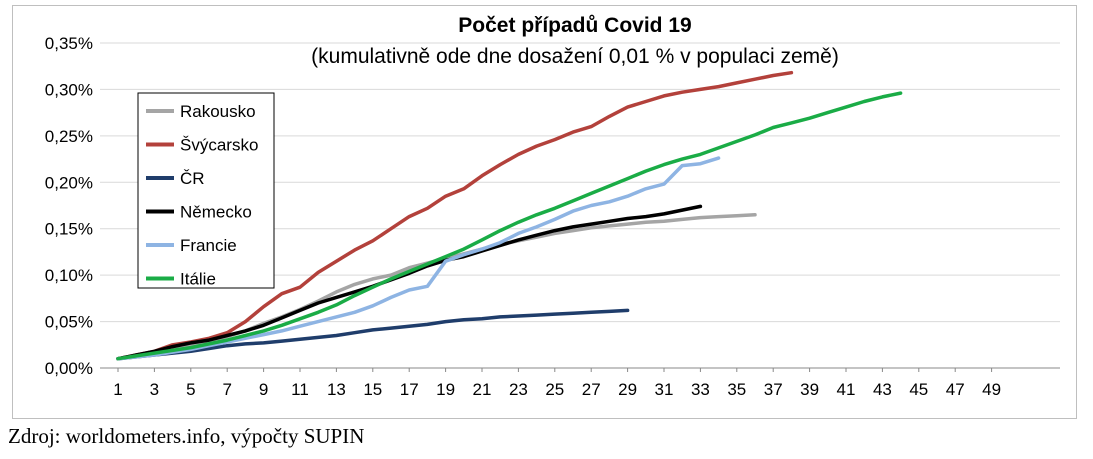 The height and width of the screenshot is (459, 1093). Describe the element at coordinates (627, 389) in the screenshot. I see `x-tick-label: 29` at that location.